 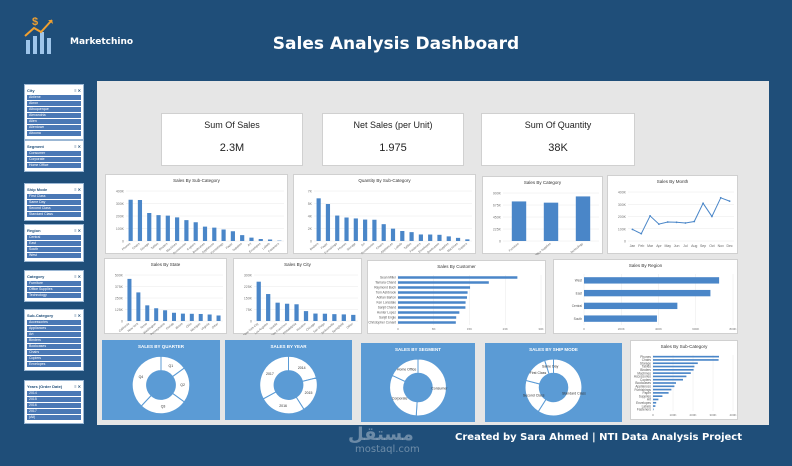 What do you see at coordinates (54, 393) in the screenshot?
I see `slicer-item: 2014` at bounding box center [54, 393].